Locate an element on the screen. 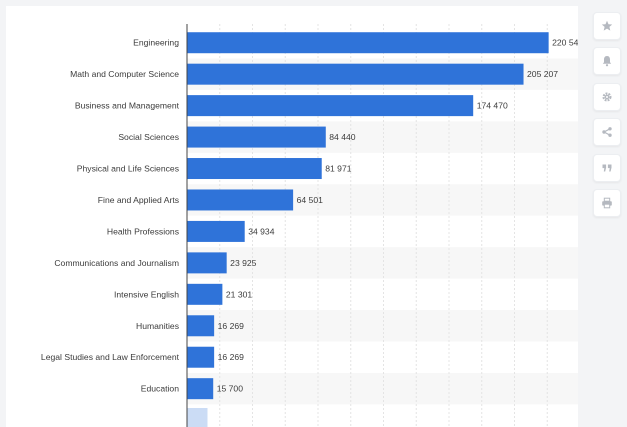 This screenshot has height=427, width=627. print-button is located at coordinates (607, 202).